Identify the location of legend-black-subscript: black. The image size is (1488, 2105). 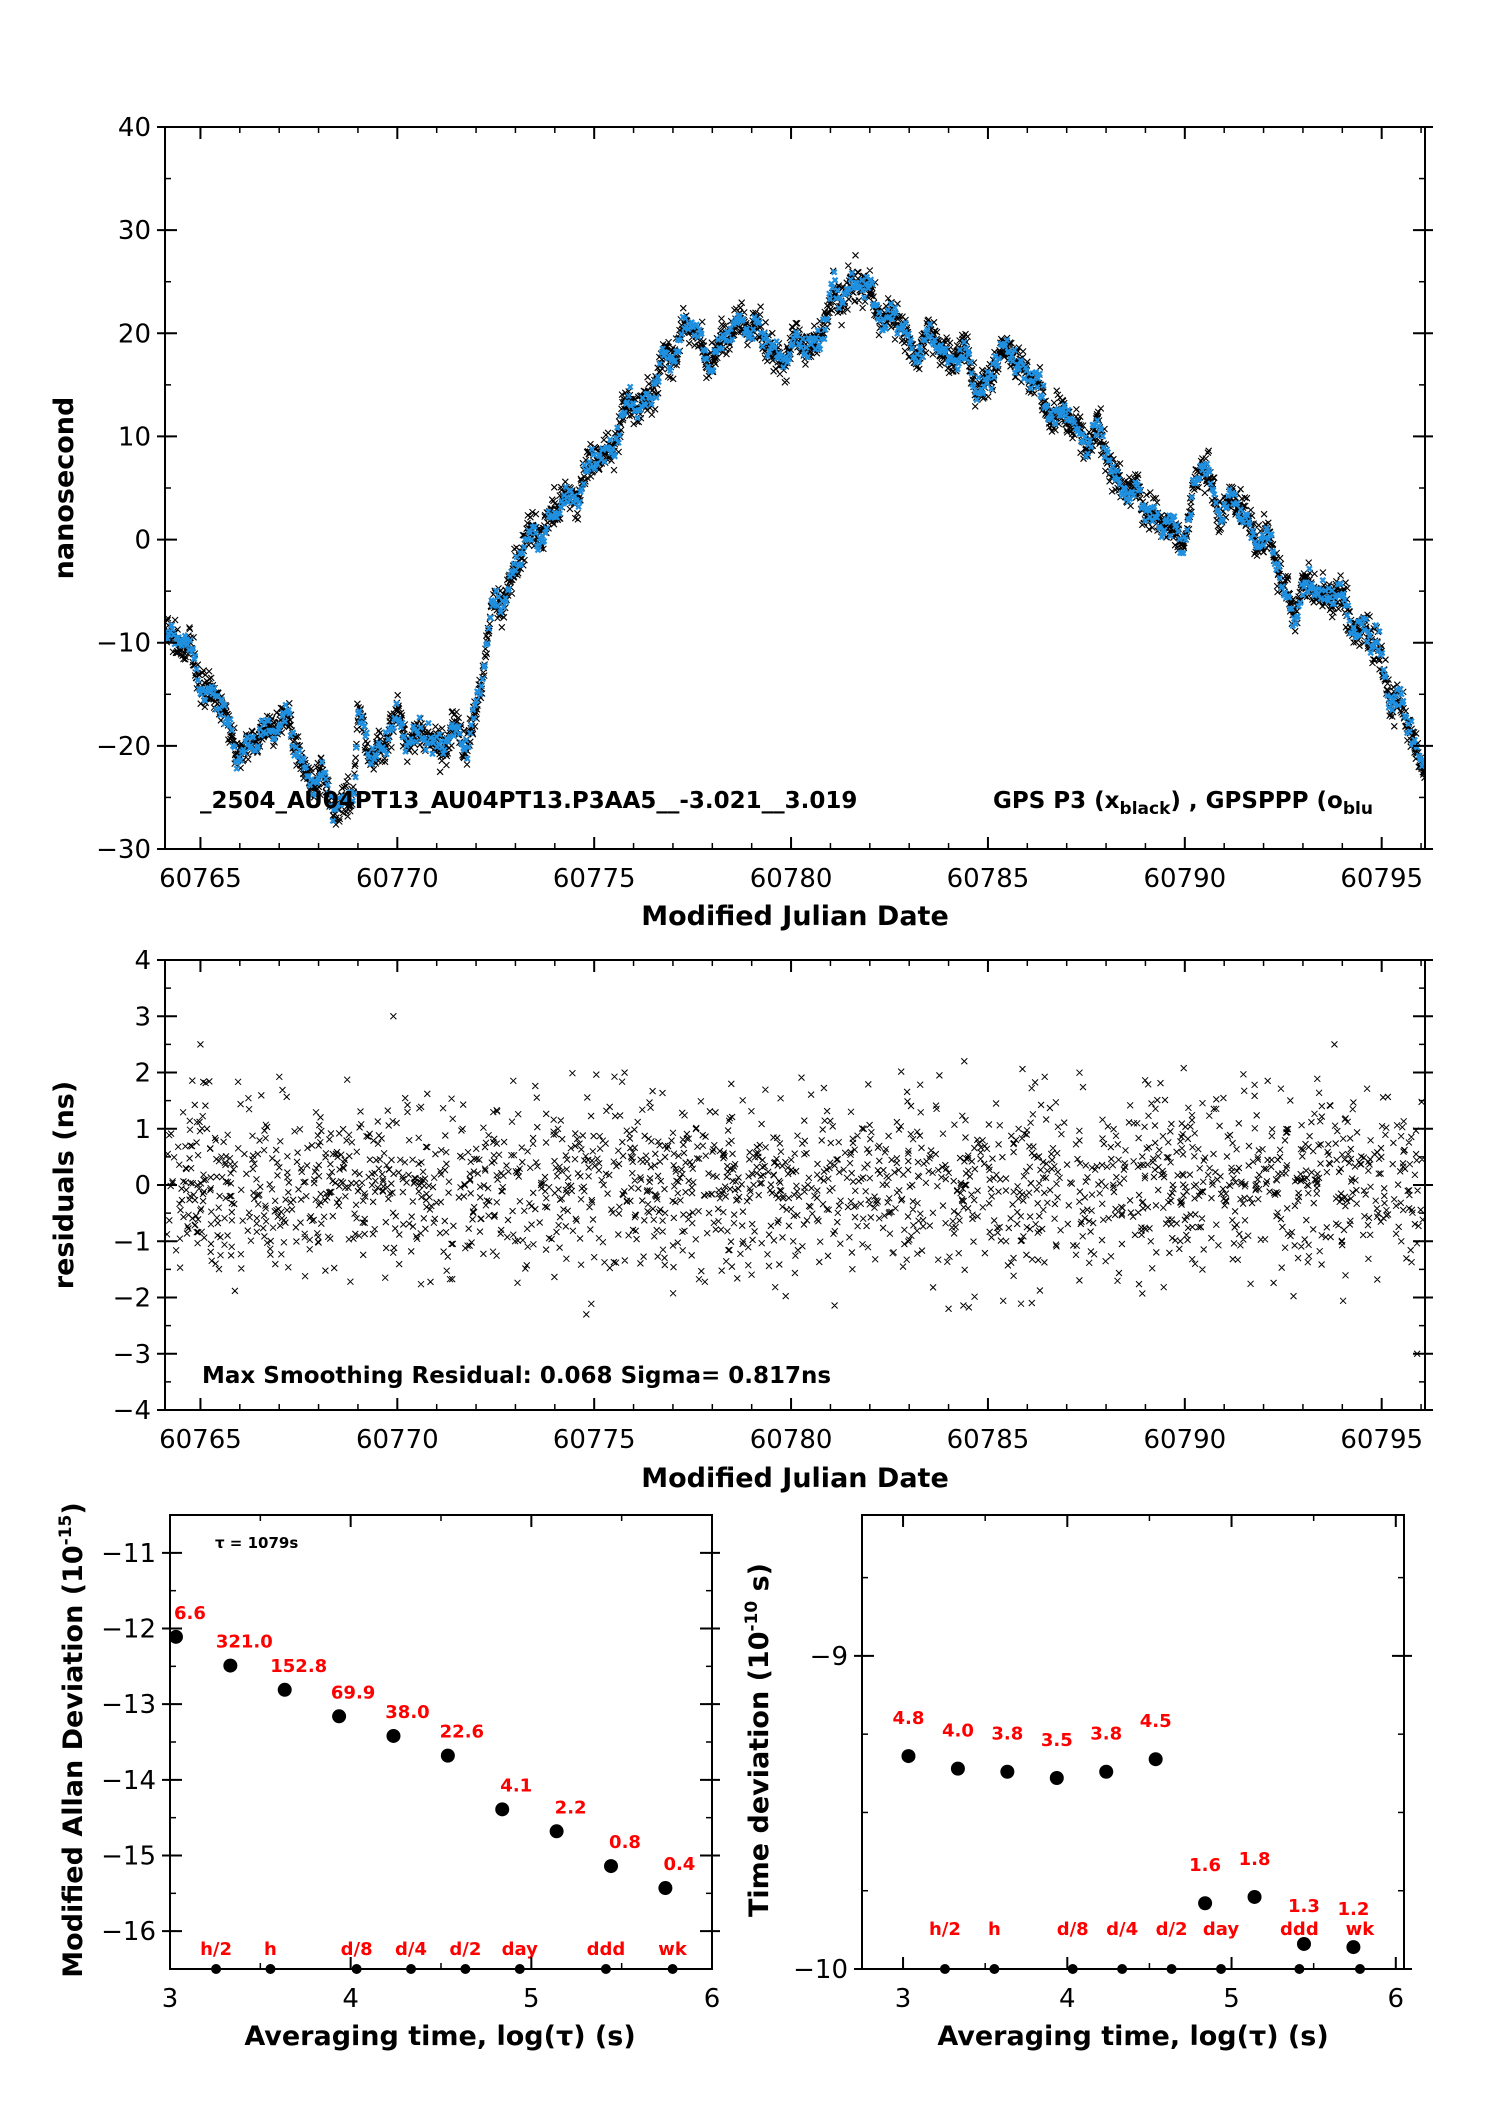
(1146, 809).